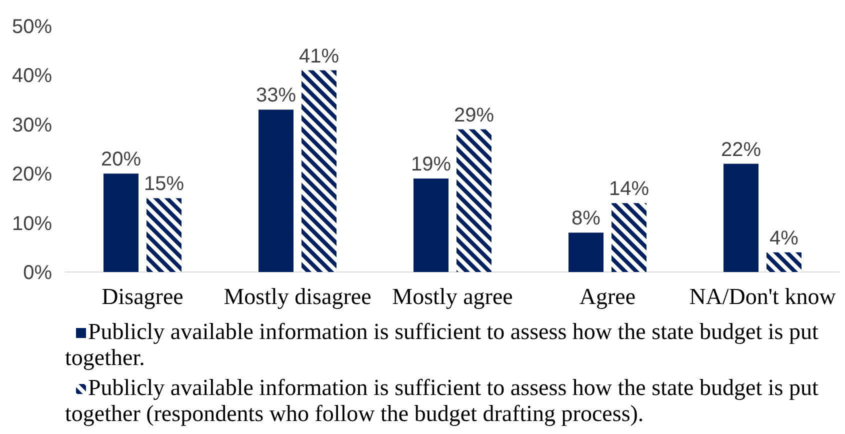 The width and height of the screenshot is (845, 434). I want to click on y-tick-label: 40%, so click(32, 76).